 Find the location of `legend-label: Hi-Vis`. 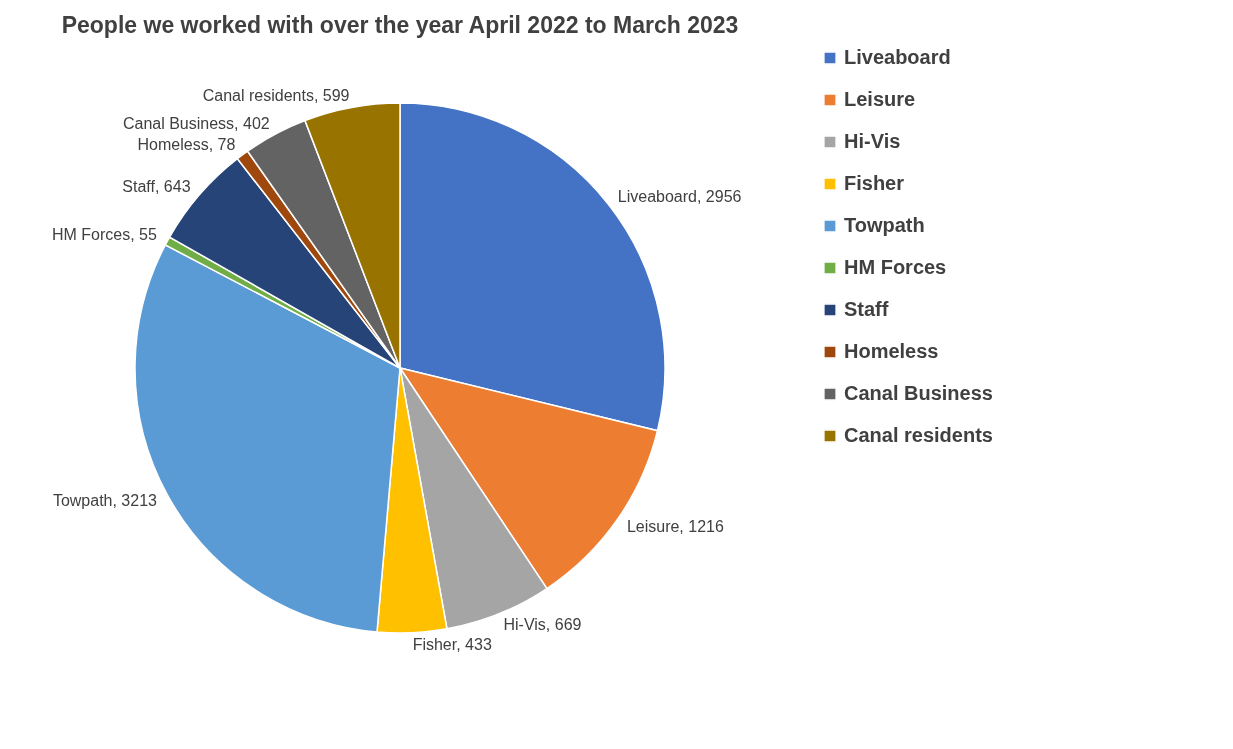

legend-label: Hi-Vis is located at coordinates (872, 141).